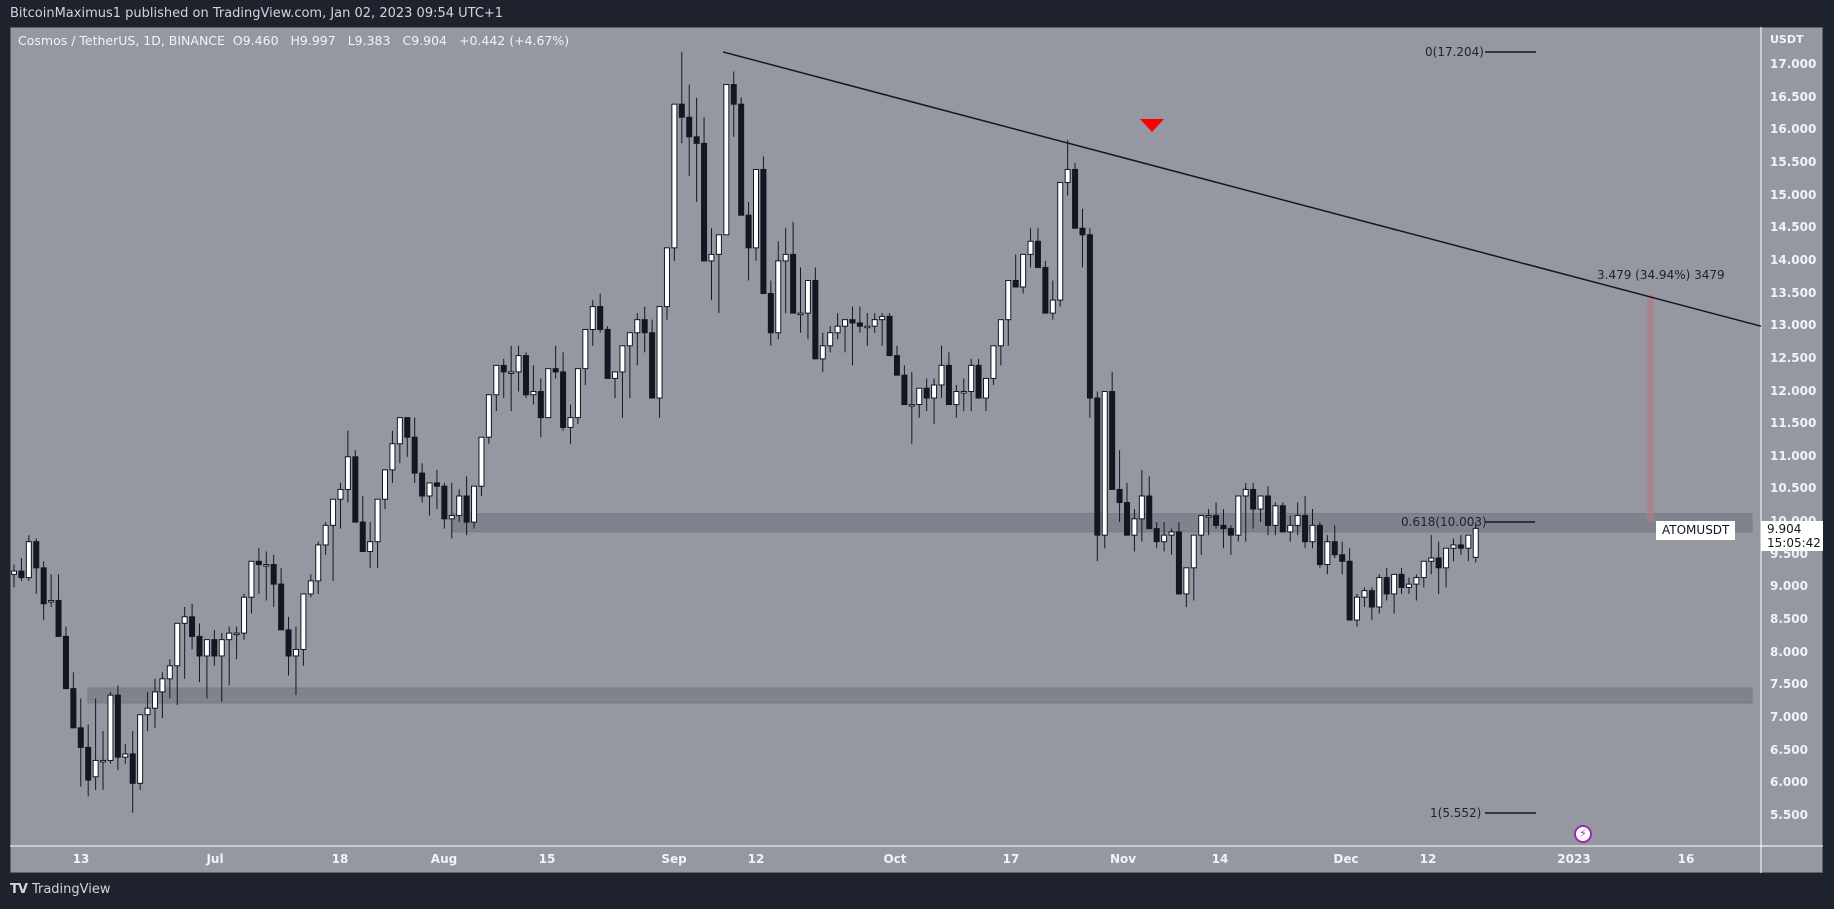  I want to click on tradingview-brand: TradingView, so click(71, 889).